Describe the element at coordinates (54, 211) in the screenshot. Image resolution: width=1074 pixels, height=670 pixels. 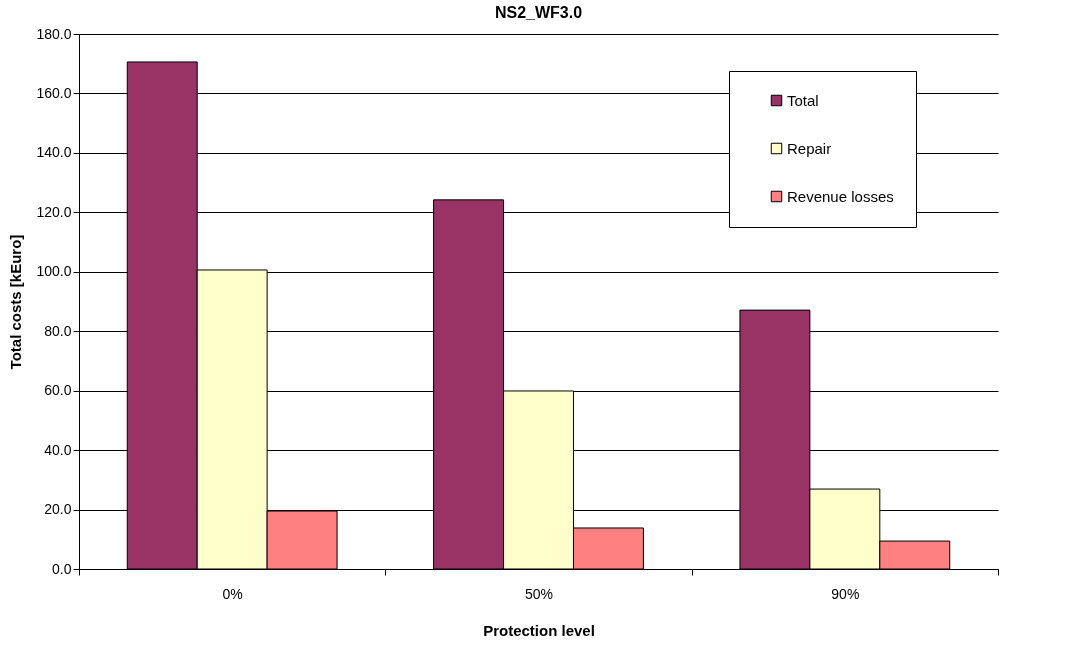
I see `y-tick-label: 120.0` at that location.